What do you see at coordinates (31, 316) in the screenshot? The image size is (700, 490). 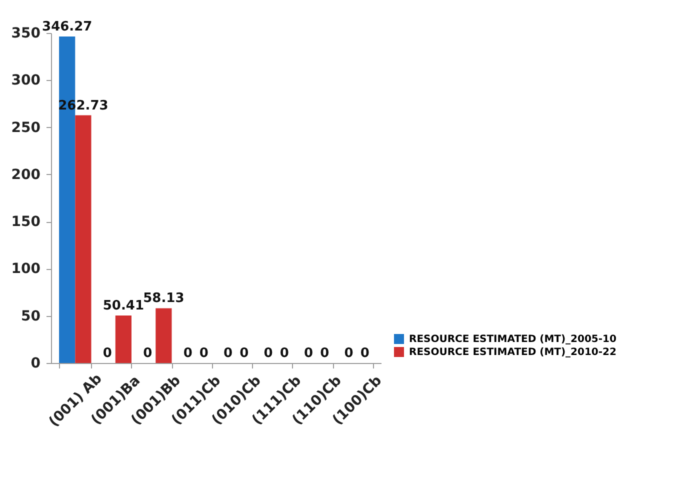 I see `y-tick-label: 50` at bounding box center [31, 316].